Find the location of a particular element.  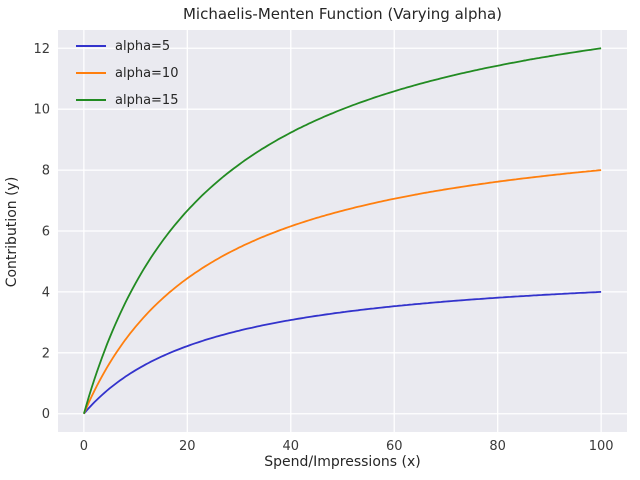

legend-item: alpha=10 is located at coordinates (127, 73).